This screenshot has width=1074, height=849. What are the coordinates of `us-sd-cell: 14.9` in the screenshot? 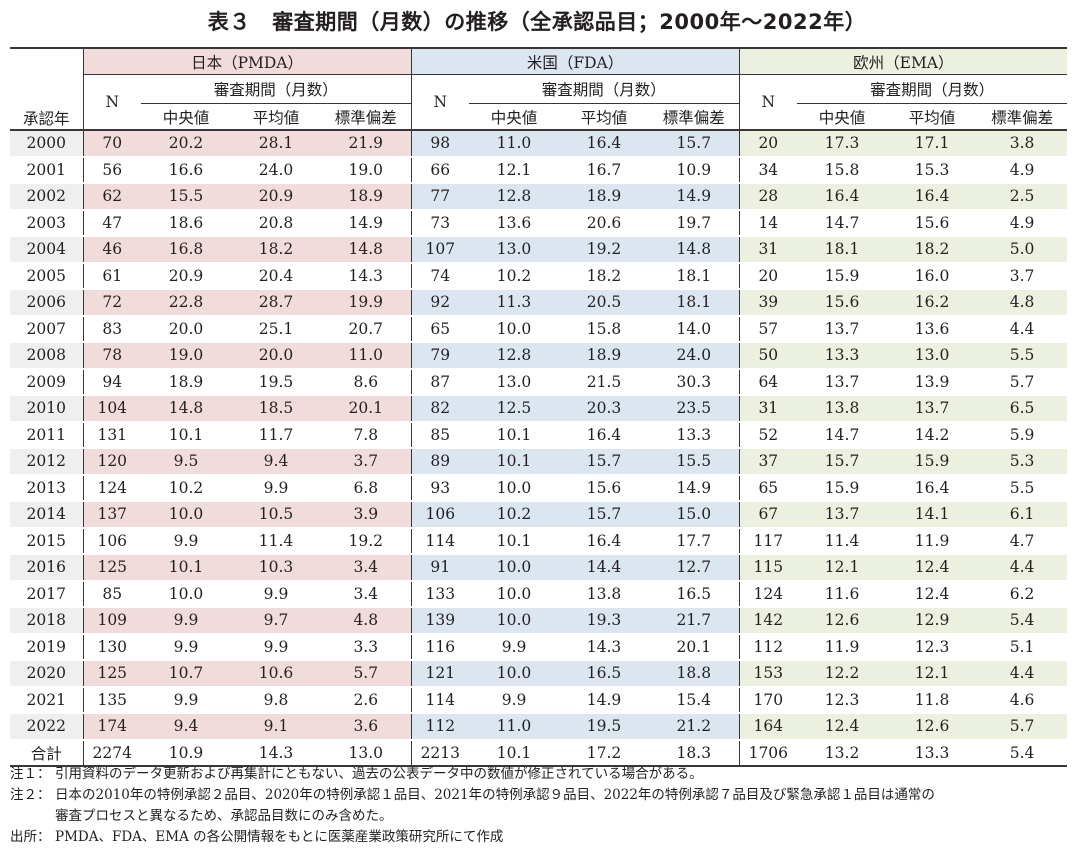 It's located at (694, 197).